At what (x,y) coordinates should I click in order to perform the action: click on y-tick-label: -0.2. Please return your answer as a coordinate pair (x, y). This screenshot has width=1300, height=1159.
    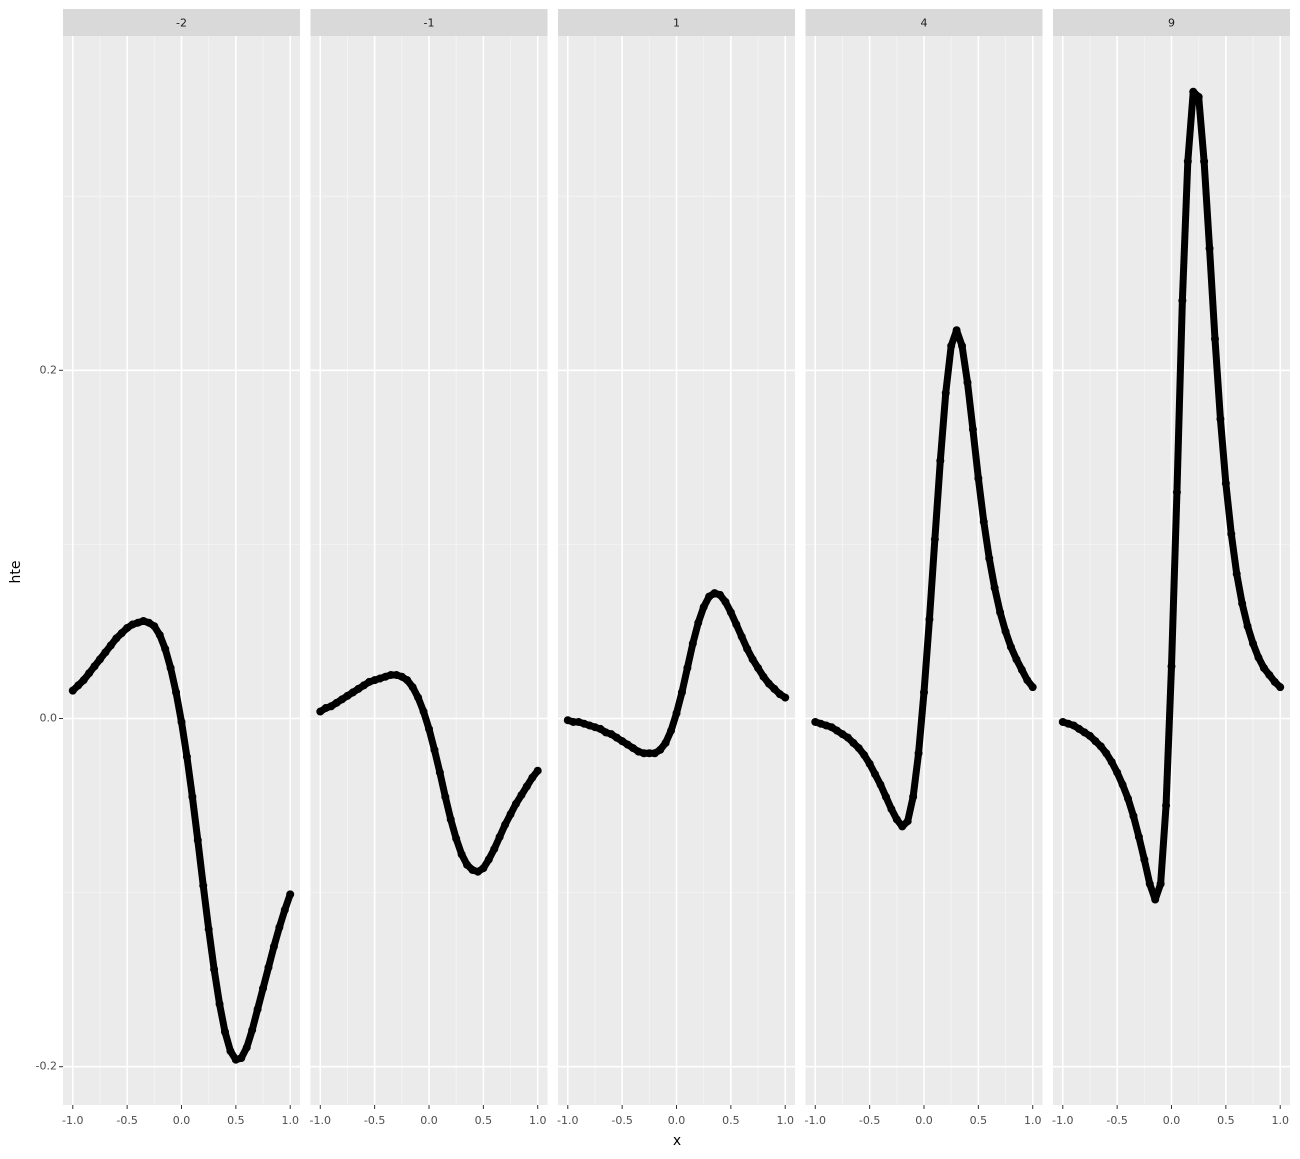
    Looking at the image, I should click on (46, 1066).